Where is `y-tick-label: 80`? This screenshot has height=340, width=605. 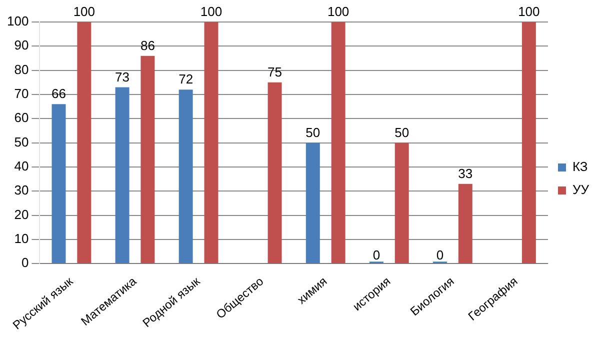
y-tick-label: 80 is located at coordinates (21, 69).